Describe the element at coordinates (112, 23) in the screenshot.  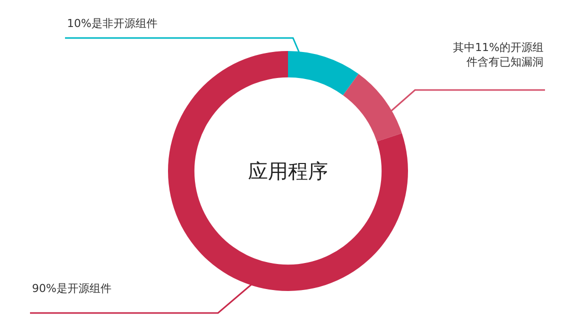
I see `text: 10%是非开源组件` at that location.